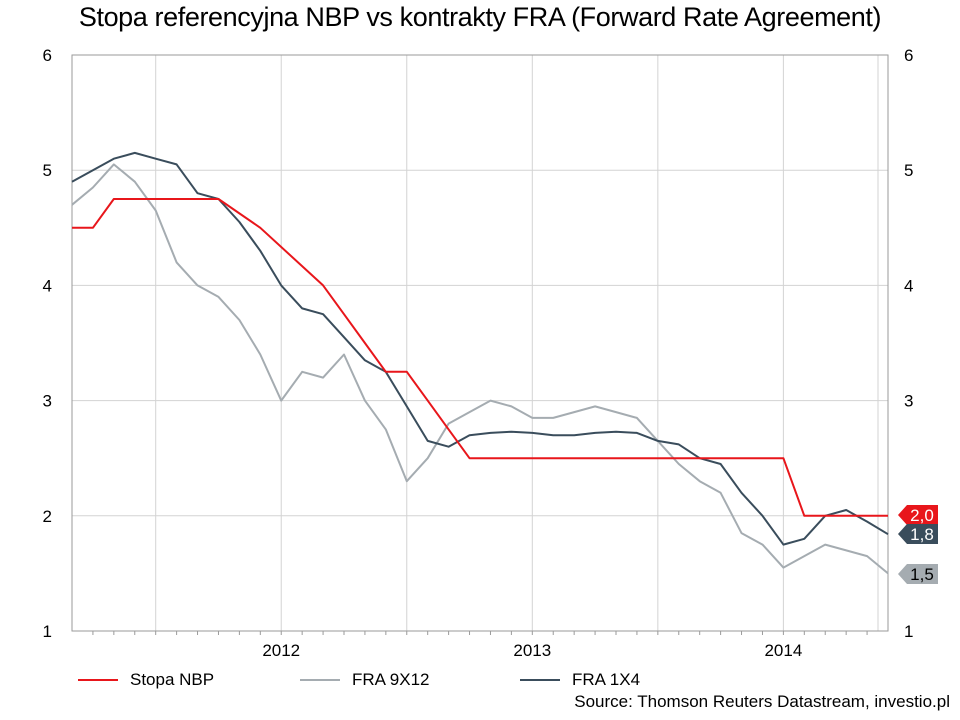  Describe the element at coordinates (908, 55) in the screenshot. I see `y-tick-label-right: 6` at that location.